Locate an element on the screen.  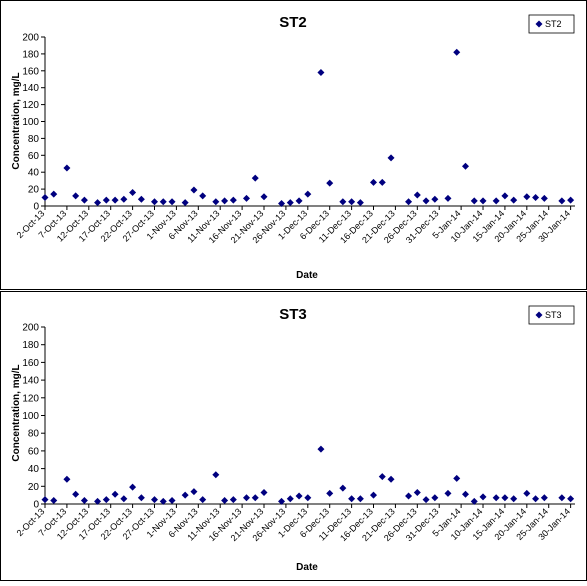
legend-label: ST3 is located at coordinates (553, 315).